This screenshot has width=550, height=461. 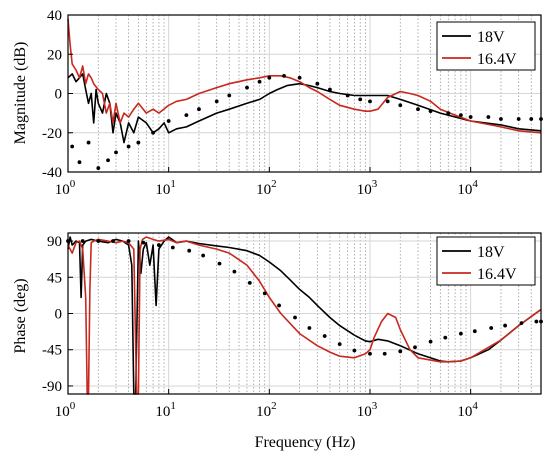 What do you see at coordinates (20, 93) in the screenshot?
I see `magnitude-y-axis-label: Magnitude (dB)` at bounding box center [20, 93].